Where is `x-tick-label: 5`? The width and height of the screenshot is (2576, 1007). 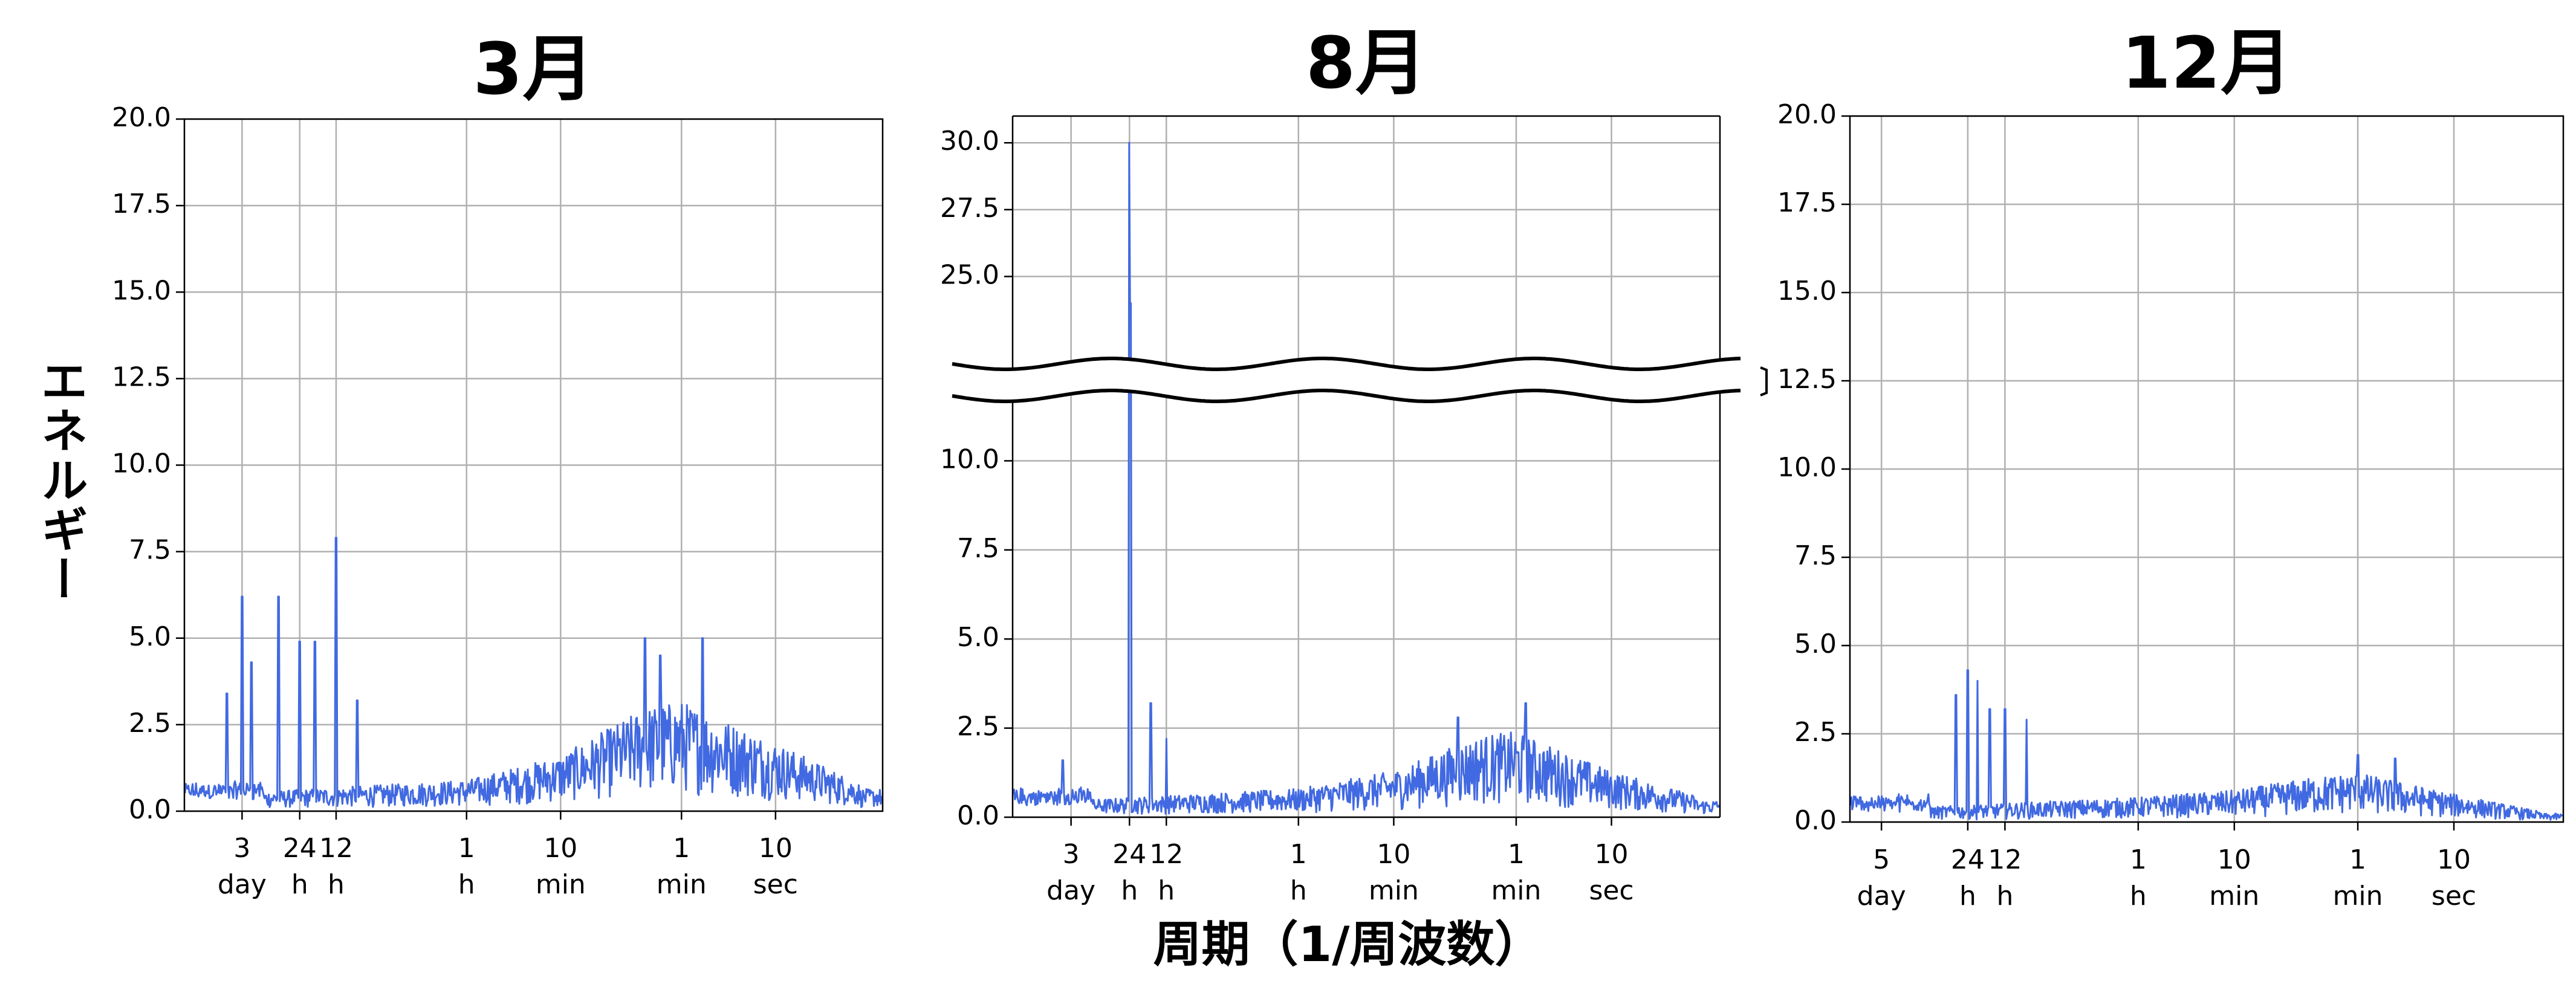
x-tick-label: 5 is located at coordinates (1882, 859).